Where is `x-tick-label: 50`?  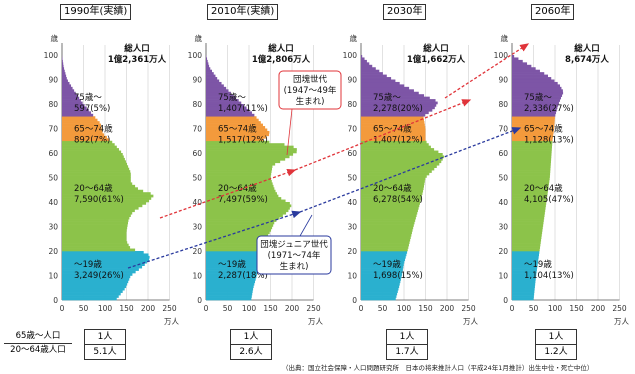 x-tick-label: 50 is located at coordinates (84, 308).